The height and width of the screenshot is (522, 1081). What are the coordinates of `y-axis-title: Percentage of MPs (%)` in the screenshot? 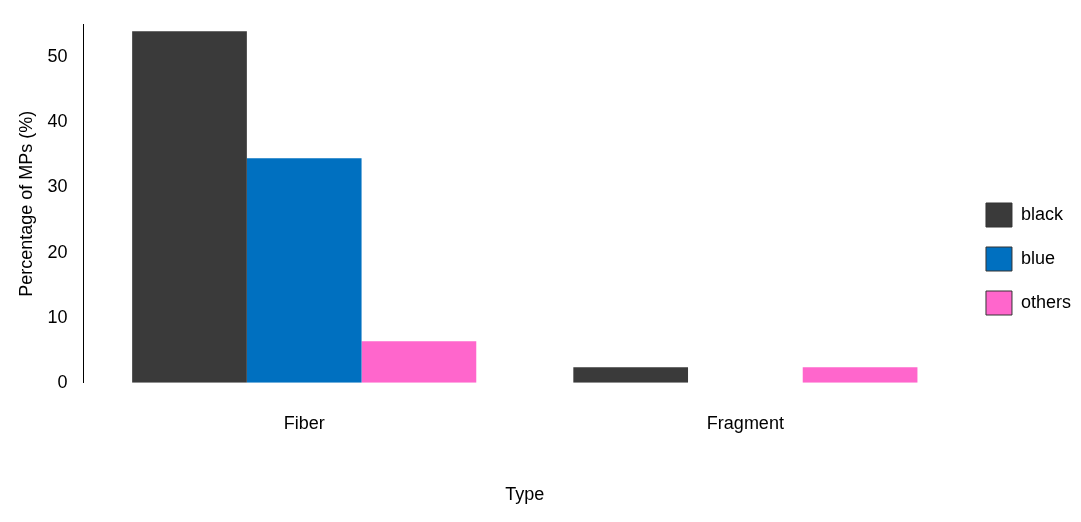 It's located at (25, 203).